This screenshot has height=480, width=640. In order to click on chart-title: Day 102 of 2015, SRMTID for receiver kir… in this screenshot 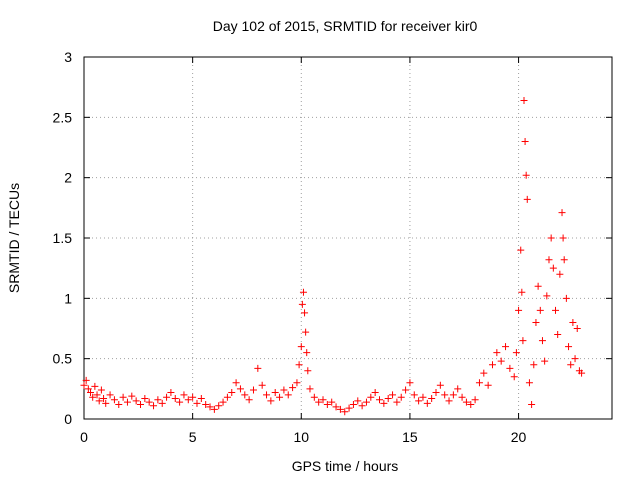, I will do `click(345, 26)`.